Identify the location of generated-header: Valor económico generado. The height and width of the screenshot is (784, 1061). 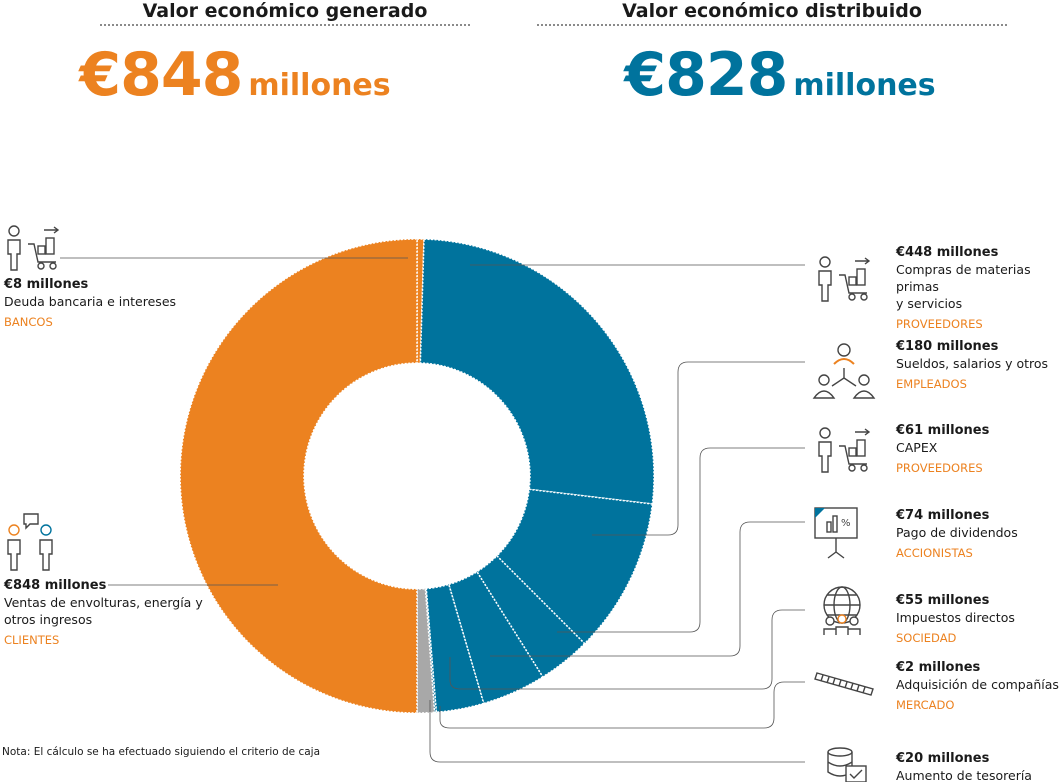
(285, 13).